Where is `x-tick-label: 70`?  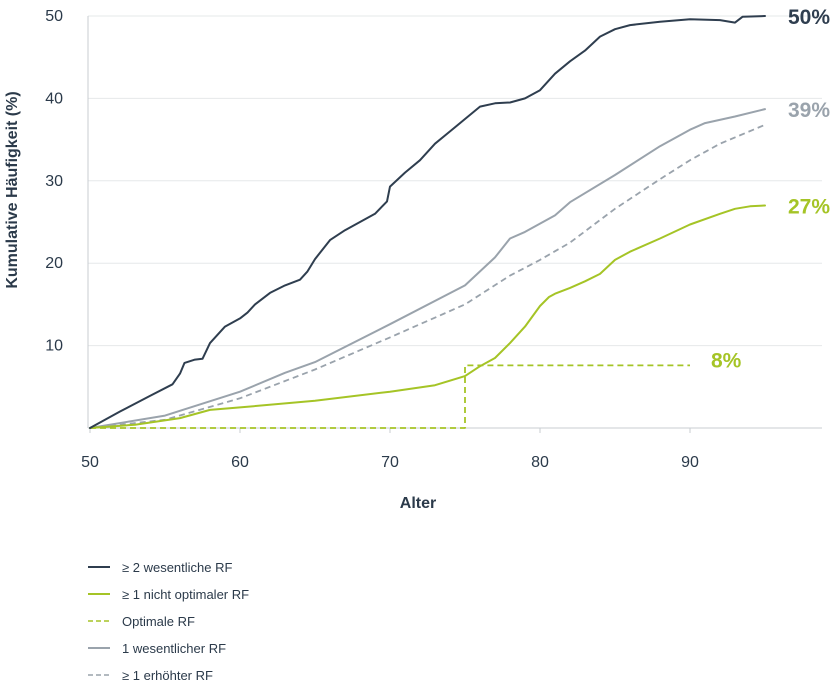 x-tick-label: 70 is located at coordinates (390, 462).